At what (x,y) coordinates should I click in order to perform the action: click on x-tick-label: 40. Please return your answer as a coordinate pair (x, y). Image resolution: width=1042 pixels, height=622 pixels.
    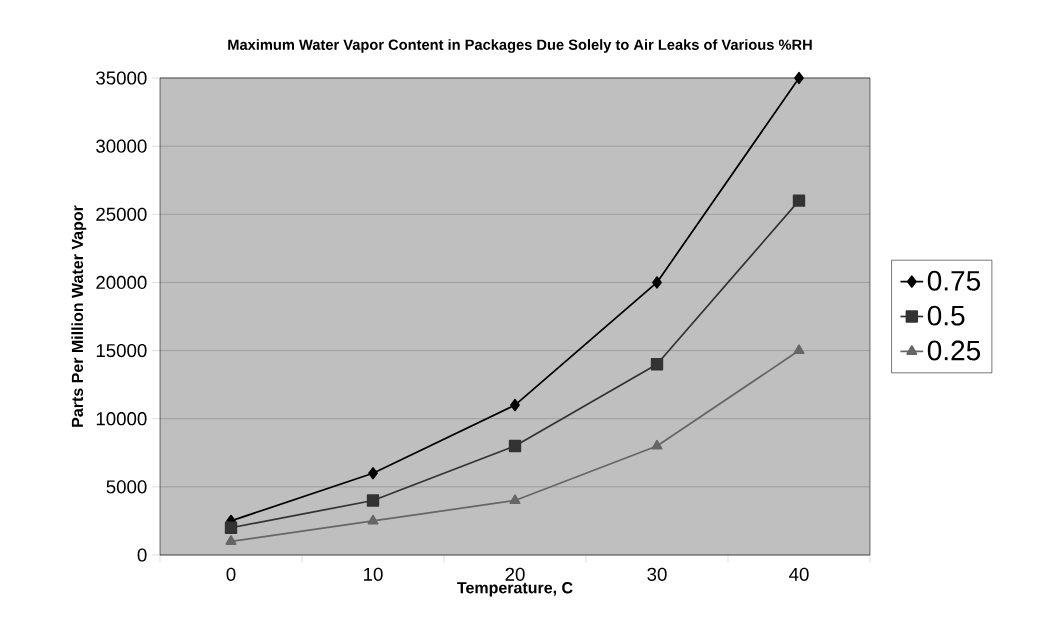
    Looking at the image, I should click on (799, 574).